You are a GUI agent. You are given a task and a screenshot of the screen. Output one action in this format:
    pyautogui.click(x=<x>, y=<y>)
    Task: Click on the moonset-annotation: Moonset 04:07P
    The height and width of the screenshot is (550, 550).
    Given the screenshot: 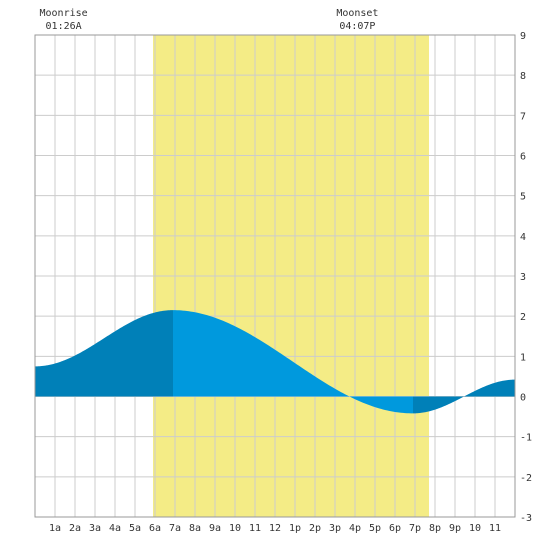 What is the action you would take?
    pyautogui.click(x=357, y=20)
    